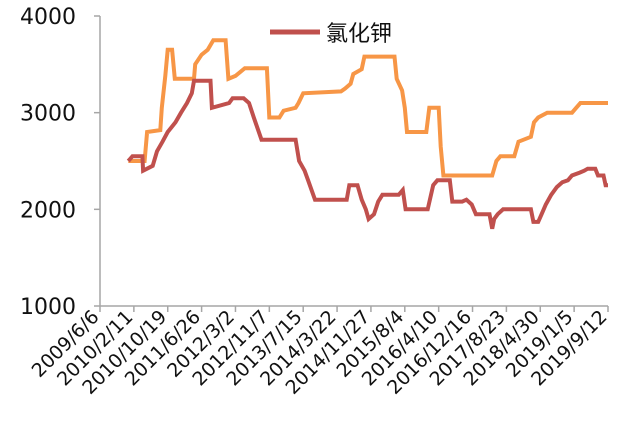 The height and width of the screenshot is (432, 622). What do you see at coordinates (48, 307) in the screenshot?
I see `y-tick-label: 1000` at bounding box center [48, 307].